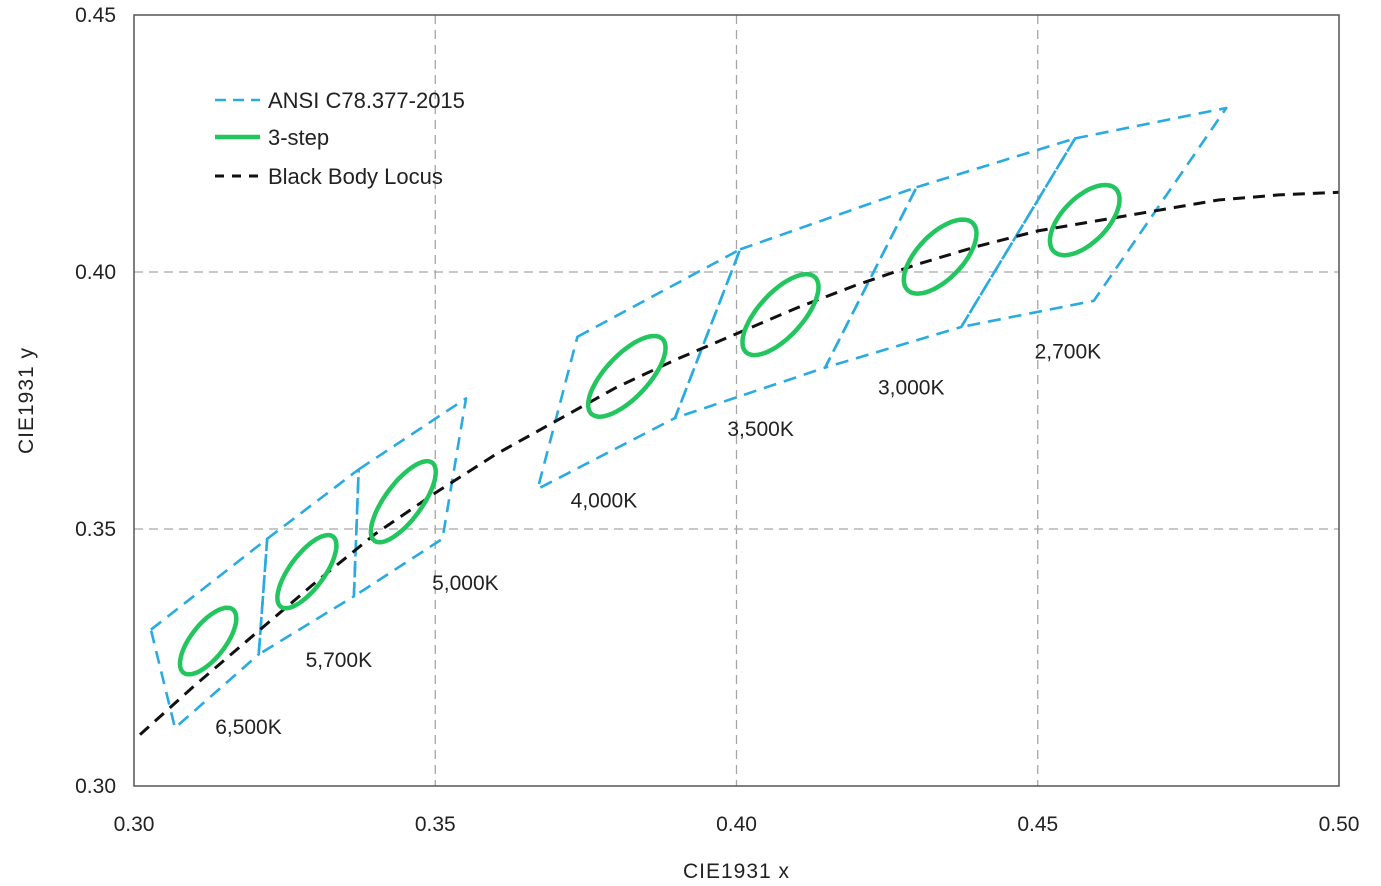 Image resolution: width=1381 pixels, height=886 pixels. Describe the element at coordinates (95, 529) in the screenshot. I see `y-tick-label: 0.35` at that location.